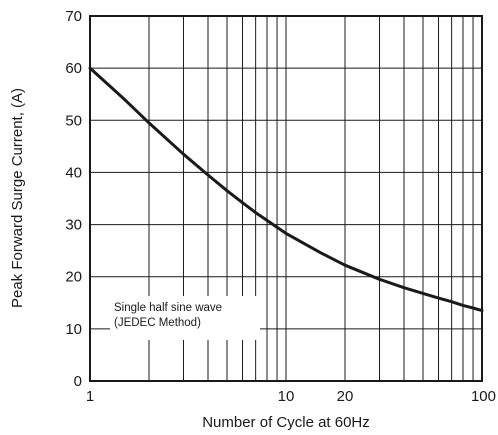  I want to click on y-tick-label-1: 10, so click(73, 329).